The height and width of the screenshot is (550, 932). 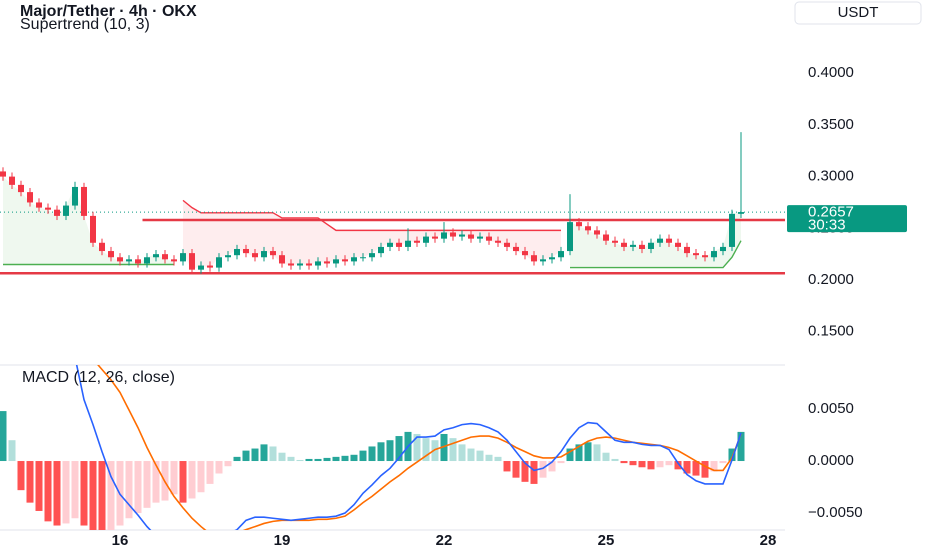 I want to click on y-tick-label: 0.3500, so click(x=831, y=124).